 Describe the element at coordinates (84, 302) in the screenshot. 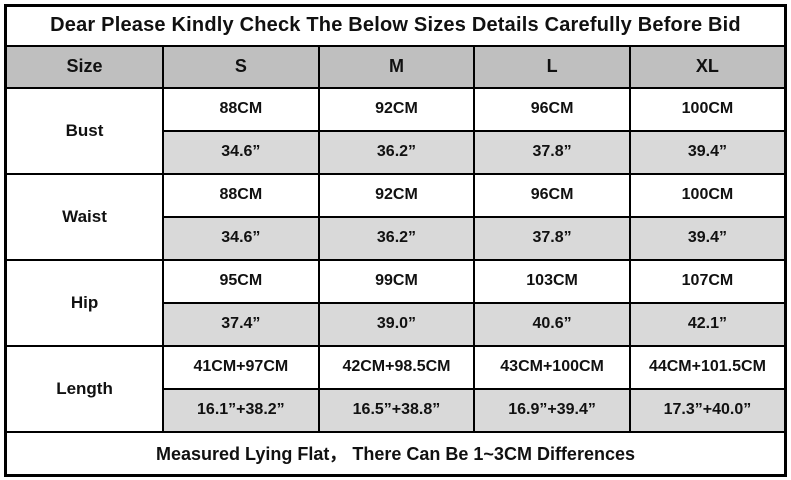

I see `row-label-hip: Hip` at that location.